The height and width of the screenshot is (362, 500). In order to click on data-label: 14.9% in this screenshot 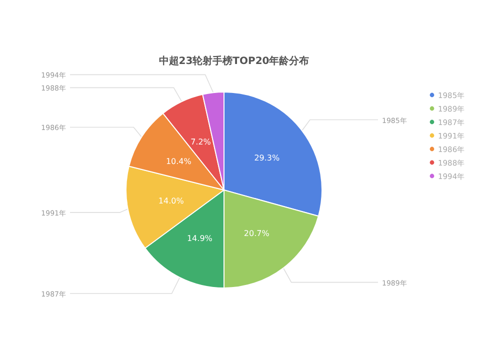, I will do `click(199, 239)`.